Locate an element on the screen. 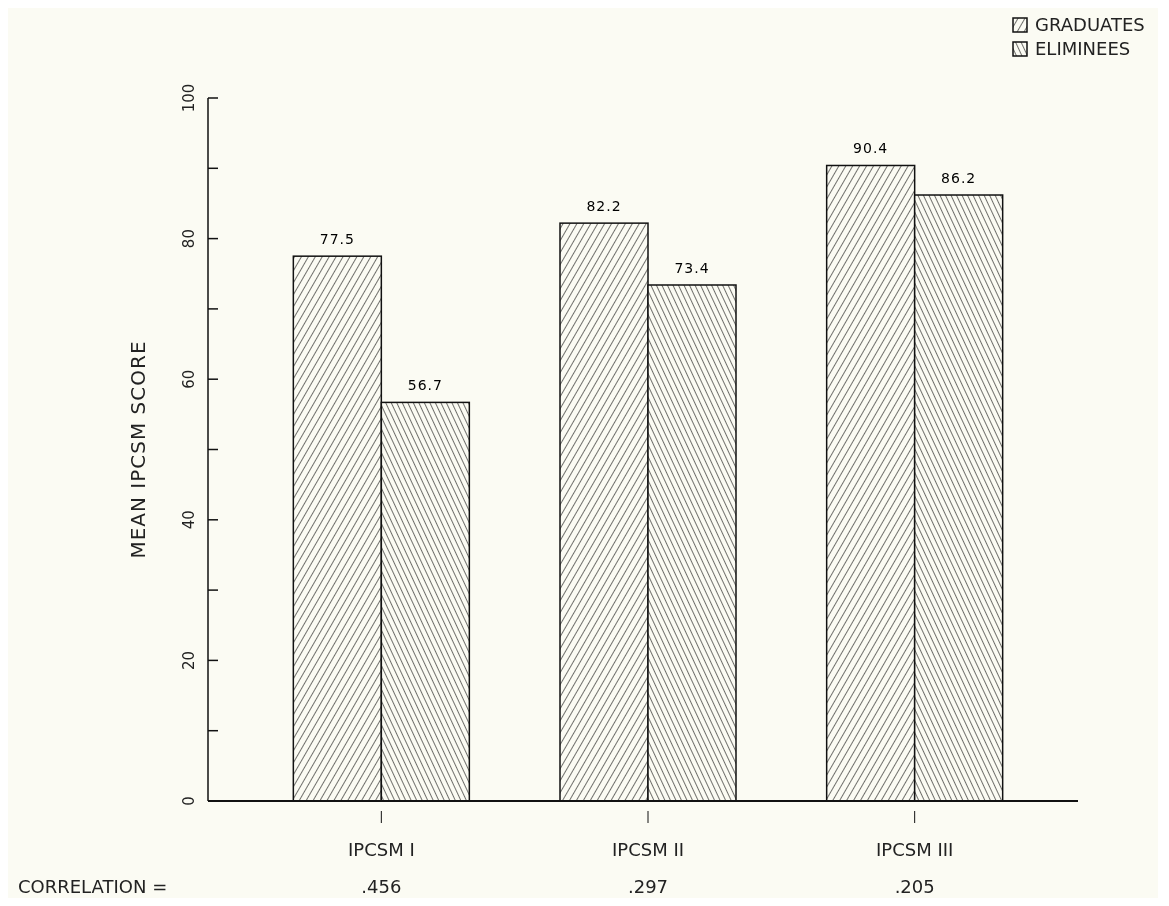  legend-label: ELIMINEES is located at coordinates (1083, 48).